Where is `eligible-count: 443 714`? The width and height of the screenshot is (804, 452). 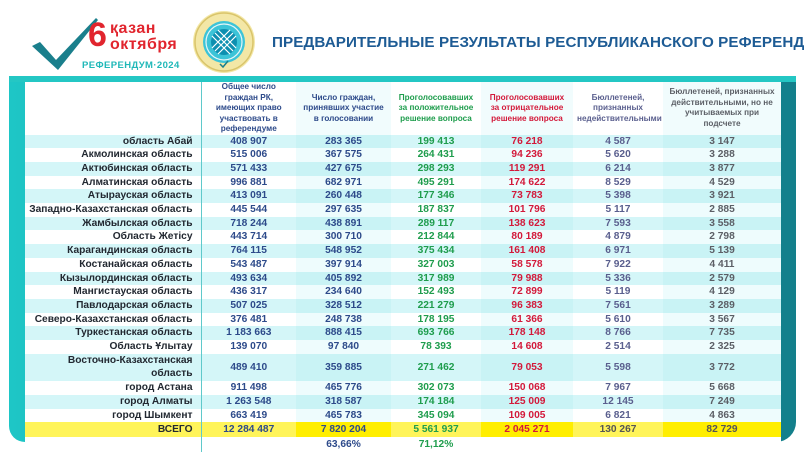
eligible-count: 443 714 is located at coordinates (248, 237).